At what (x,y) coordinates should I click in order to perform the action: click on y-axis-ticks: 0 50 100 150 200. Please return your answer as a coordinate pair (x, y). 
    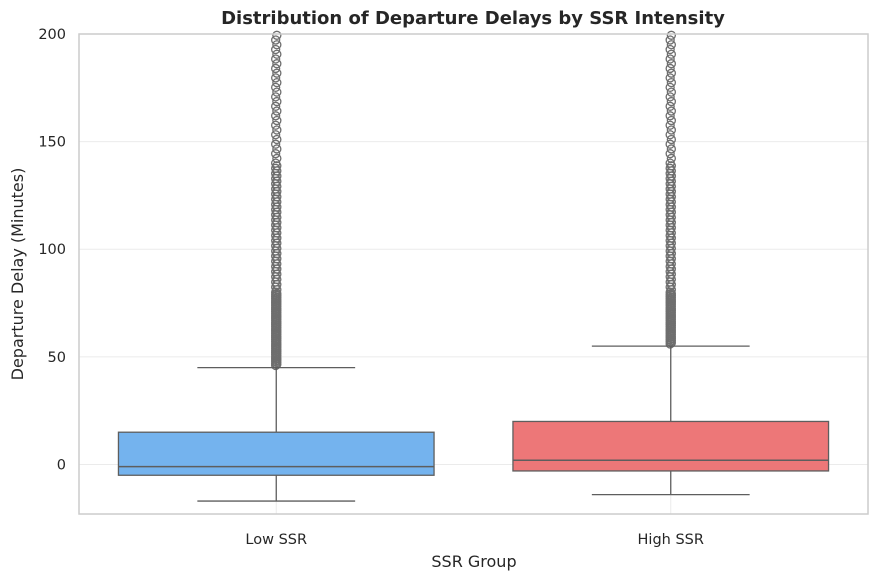
    Looking at the image, I should click on (52, 250).